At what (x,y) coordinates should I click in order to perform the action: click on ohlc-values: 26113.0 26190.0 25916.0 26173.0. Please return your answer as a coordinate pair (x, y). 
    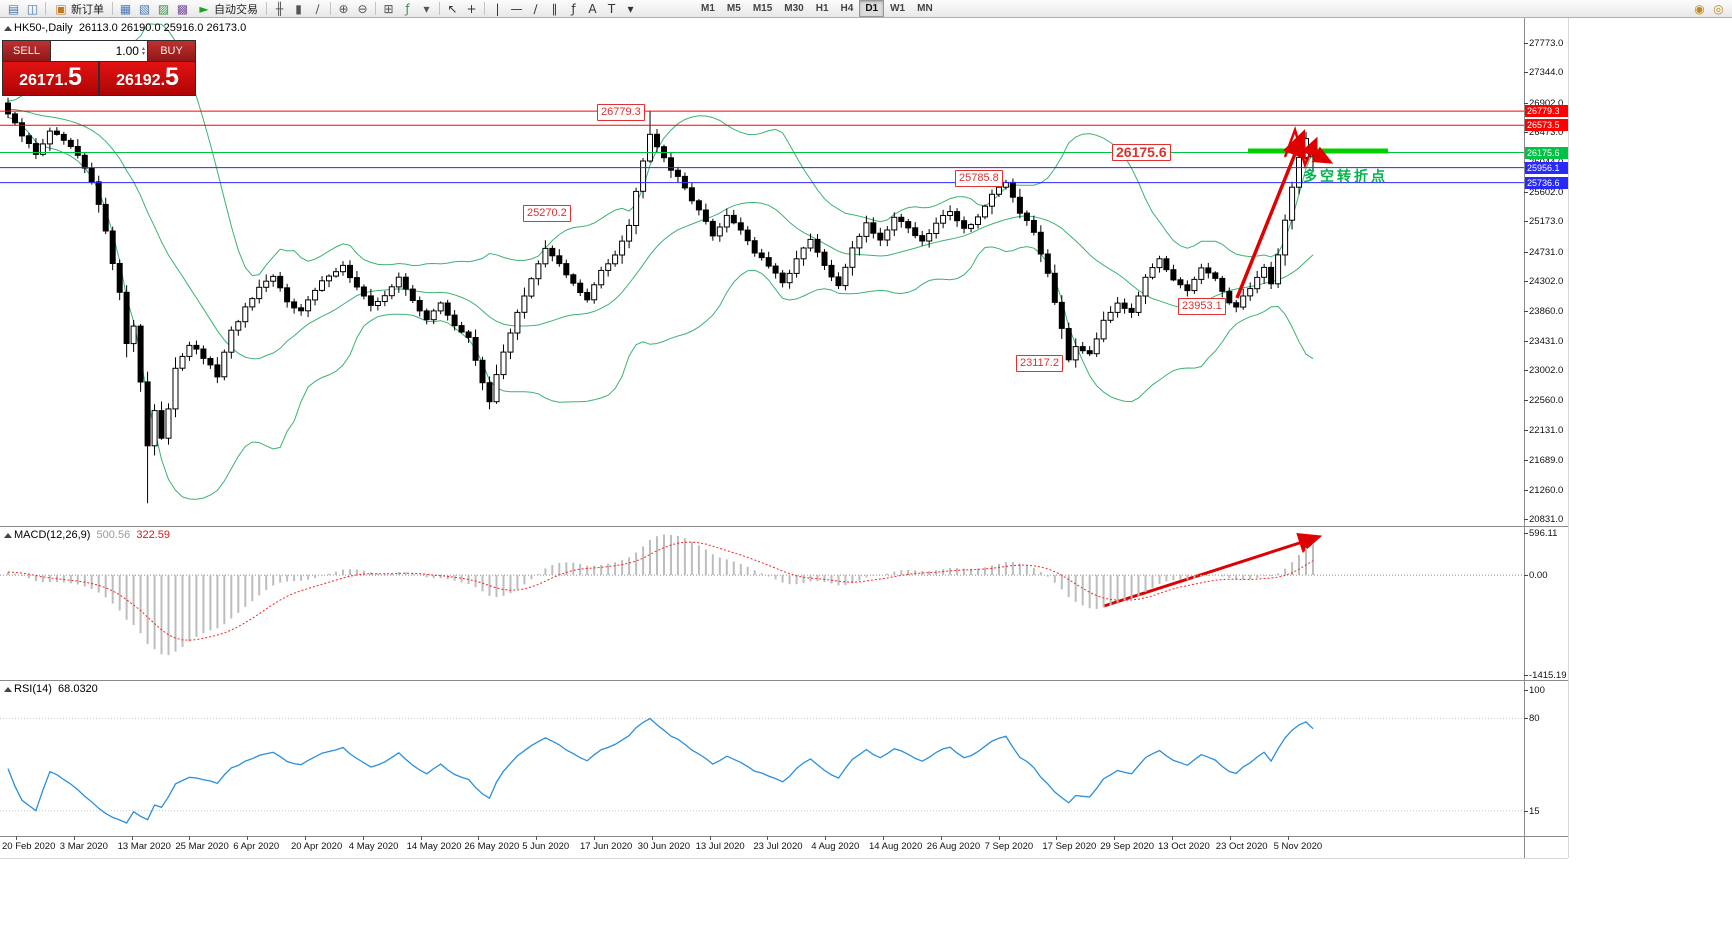
    Looking at the image, I should click on (162, 28).